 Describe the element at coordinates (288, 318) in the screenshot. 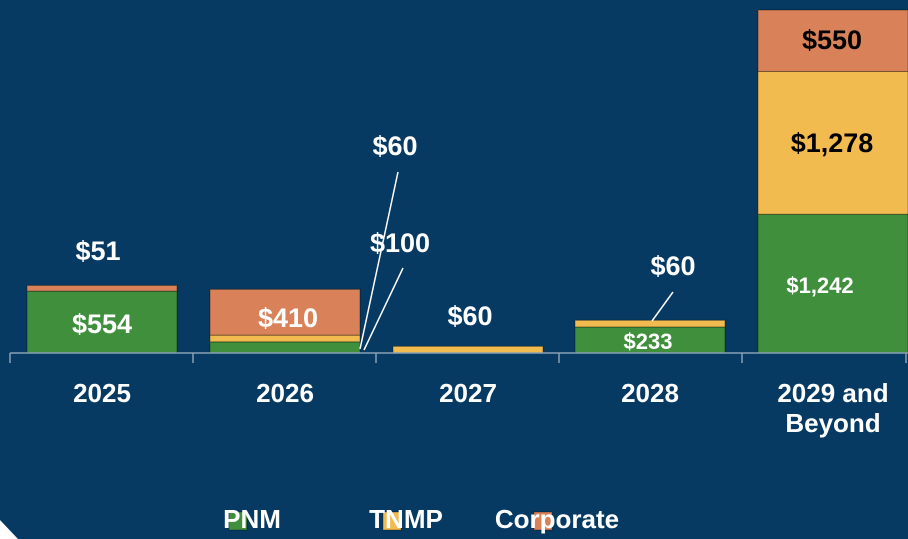

I see `data-label: $410` at that location.